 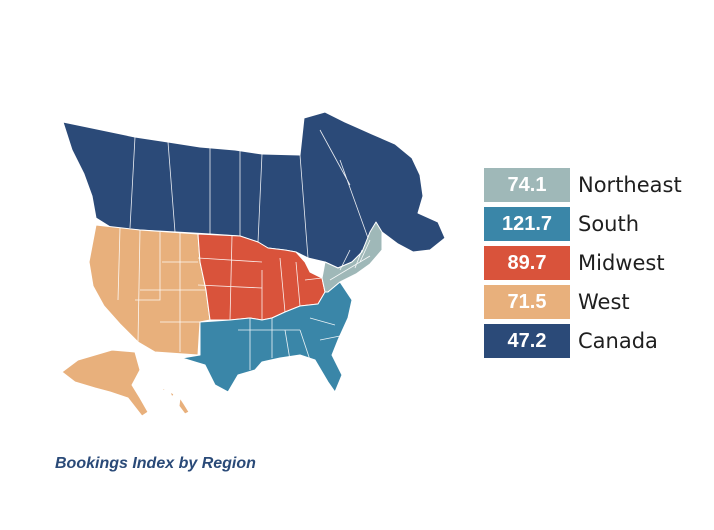 What do you see at coordinates (527, 263) in the screenshot?
I see `legend-value-midwest: 89.7` at bounding box center [527, 263].